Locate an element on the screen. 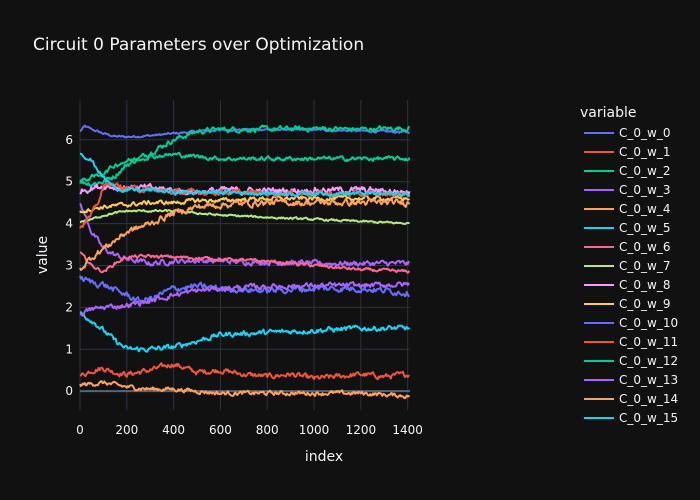 The width and height of the screenshot is (700, 500). legend-item-C_0_w_14: C_0_w_14 is located at coordinates (631, 399).